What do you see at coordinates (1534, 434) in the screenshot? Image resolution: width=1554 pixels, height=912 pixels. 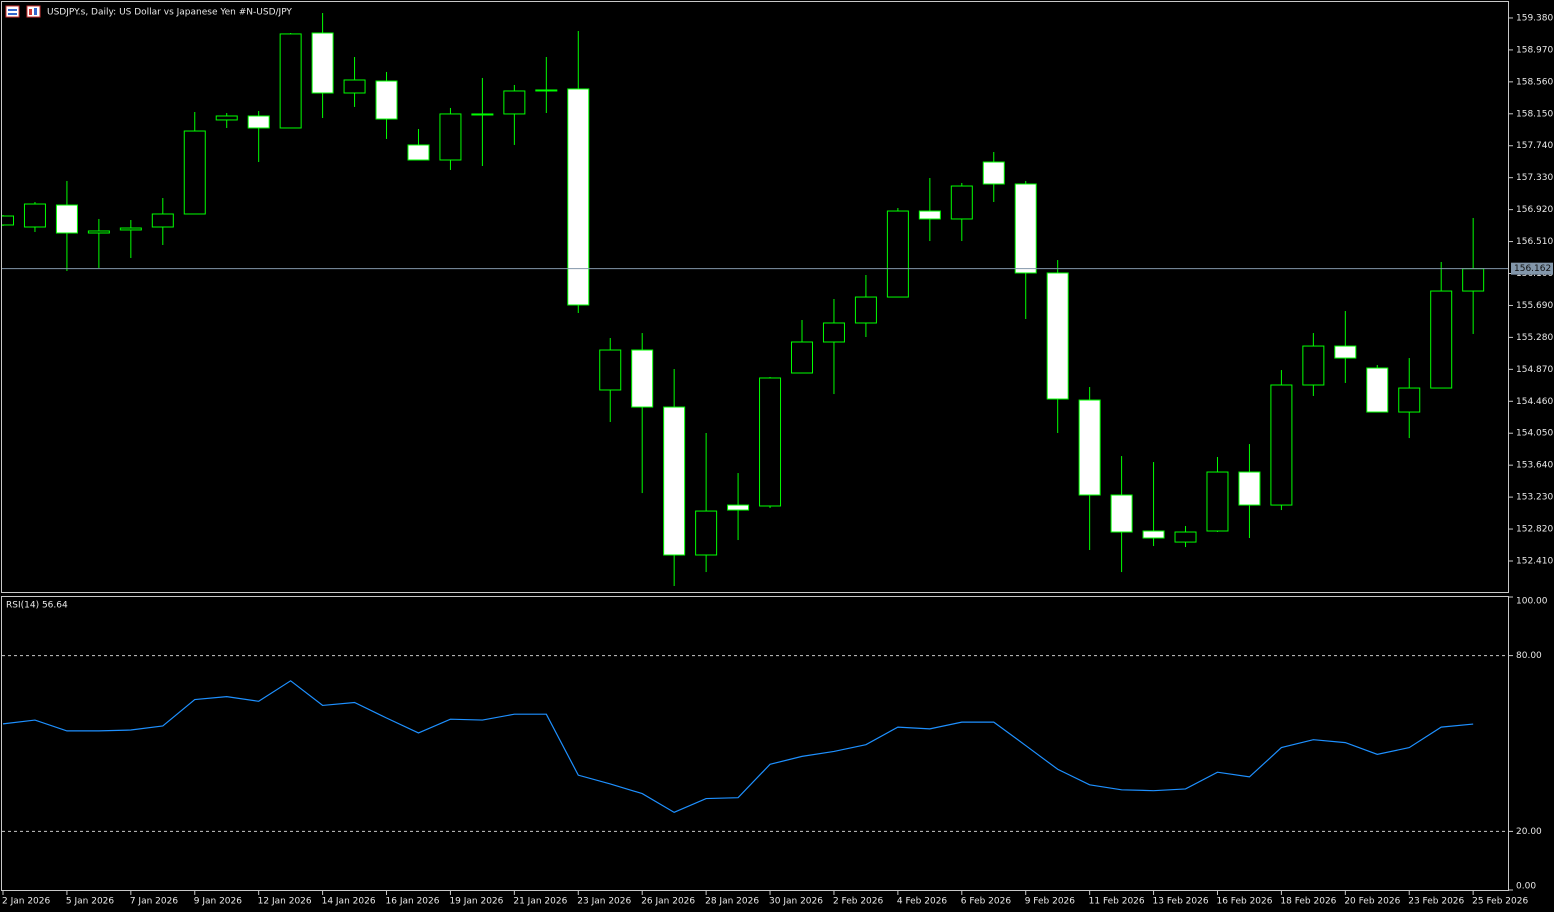 I see `y-tick-label: 154.050` at bounding box center [1534, 434].